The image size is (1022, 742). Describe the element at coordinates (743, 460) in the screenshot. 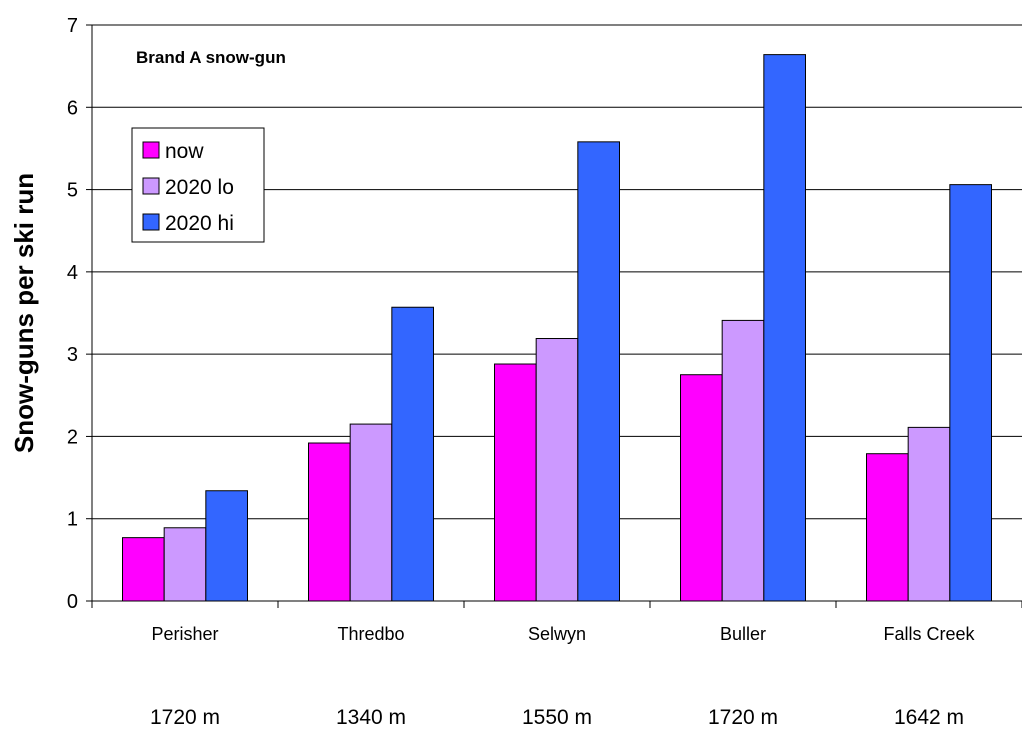

I see `bar-2020-lo-buller` at that location.